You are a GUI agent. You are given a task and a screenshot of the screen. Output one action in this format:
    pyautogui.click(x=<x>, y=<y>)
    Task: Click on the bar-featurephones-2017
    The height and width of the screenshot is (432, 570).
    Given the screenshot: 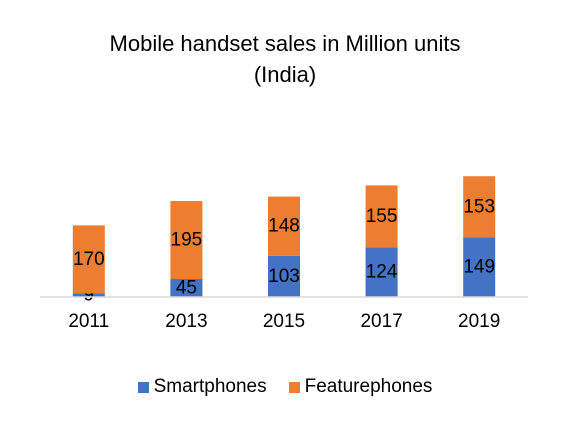 What is the action you would take?
    pyautogui.click(x=381, y=216)
    